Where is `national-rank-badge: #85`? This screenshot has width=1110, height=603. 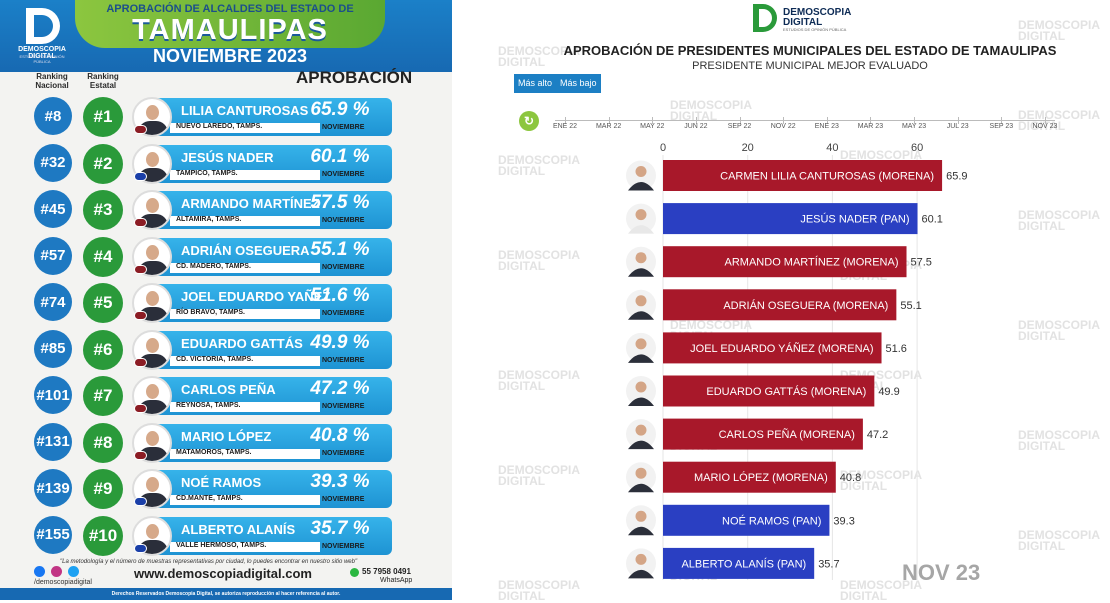 national-rank-badge: #85 is located at coordinates (53, 348).